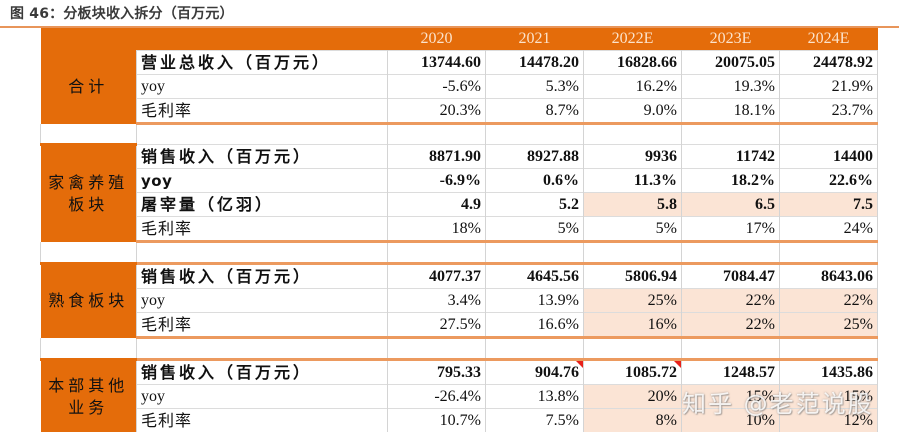  What do you see at coordinates (436, 39) in the screenshot?
I see `column-header-2020: 2020` at bounding box center [436, 39].